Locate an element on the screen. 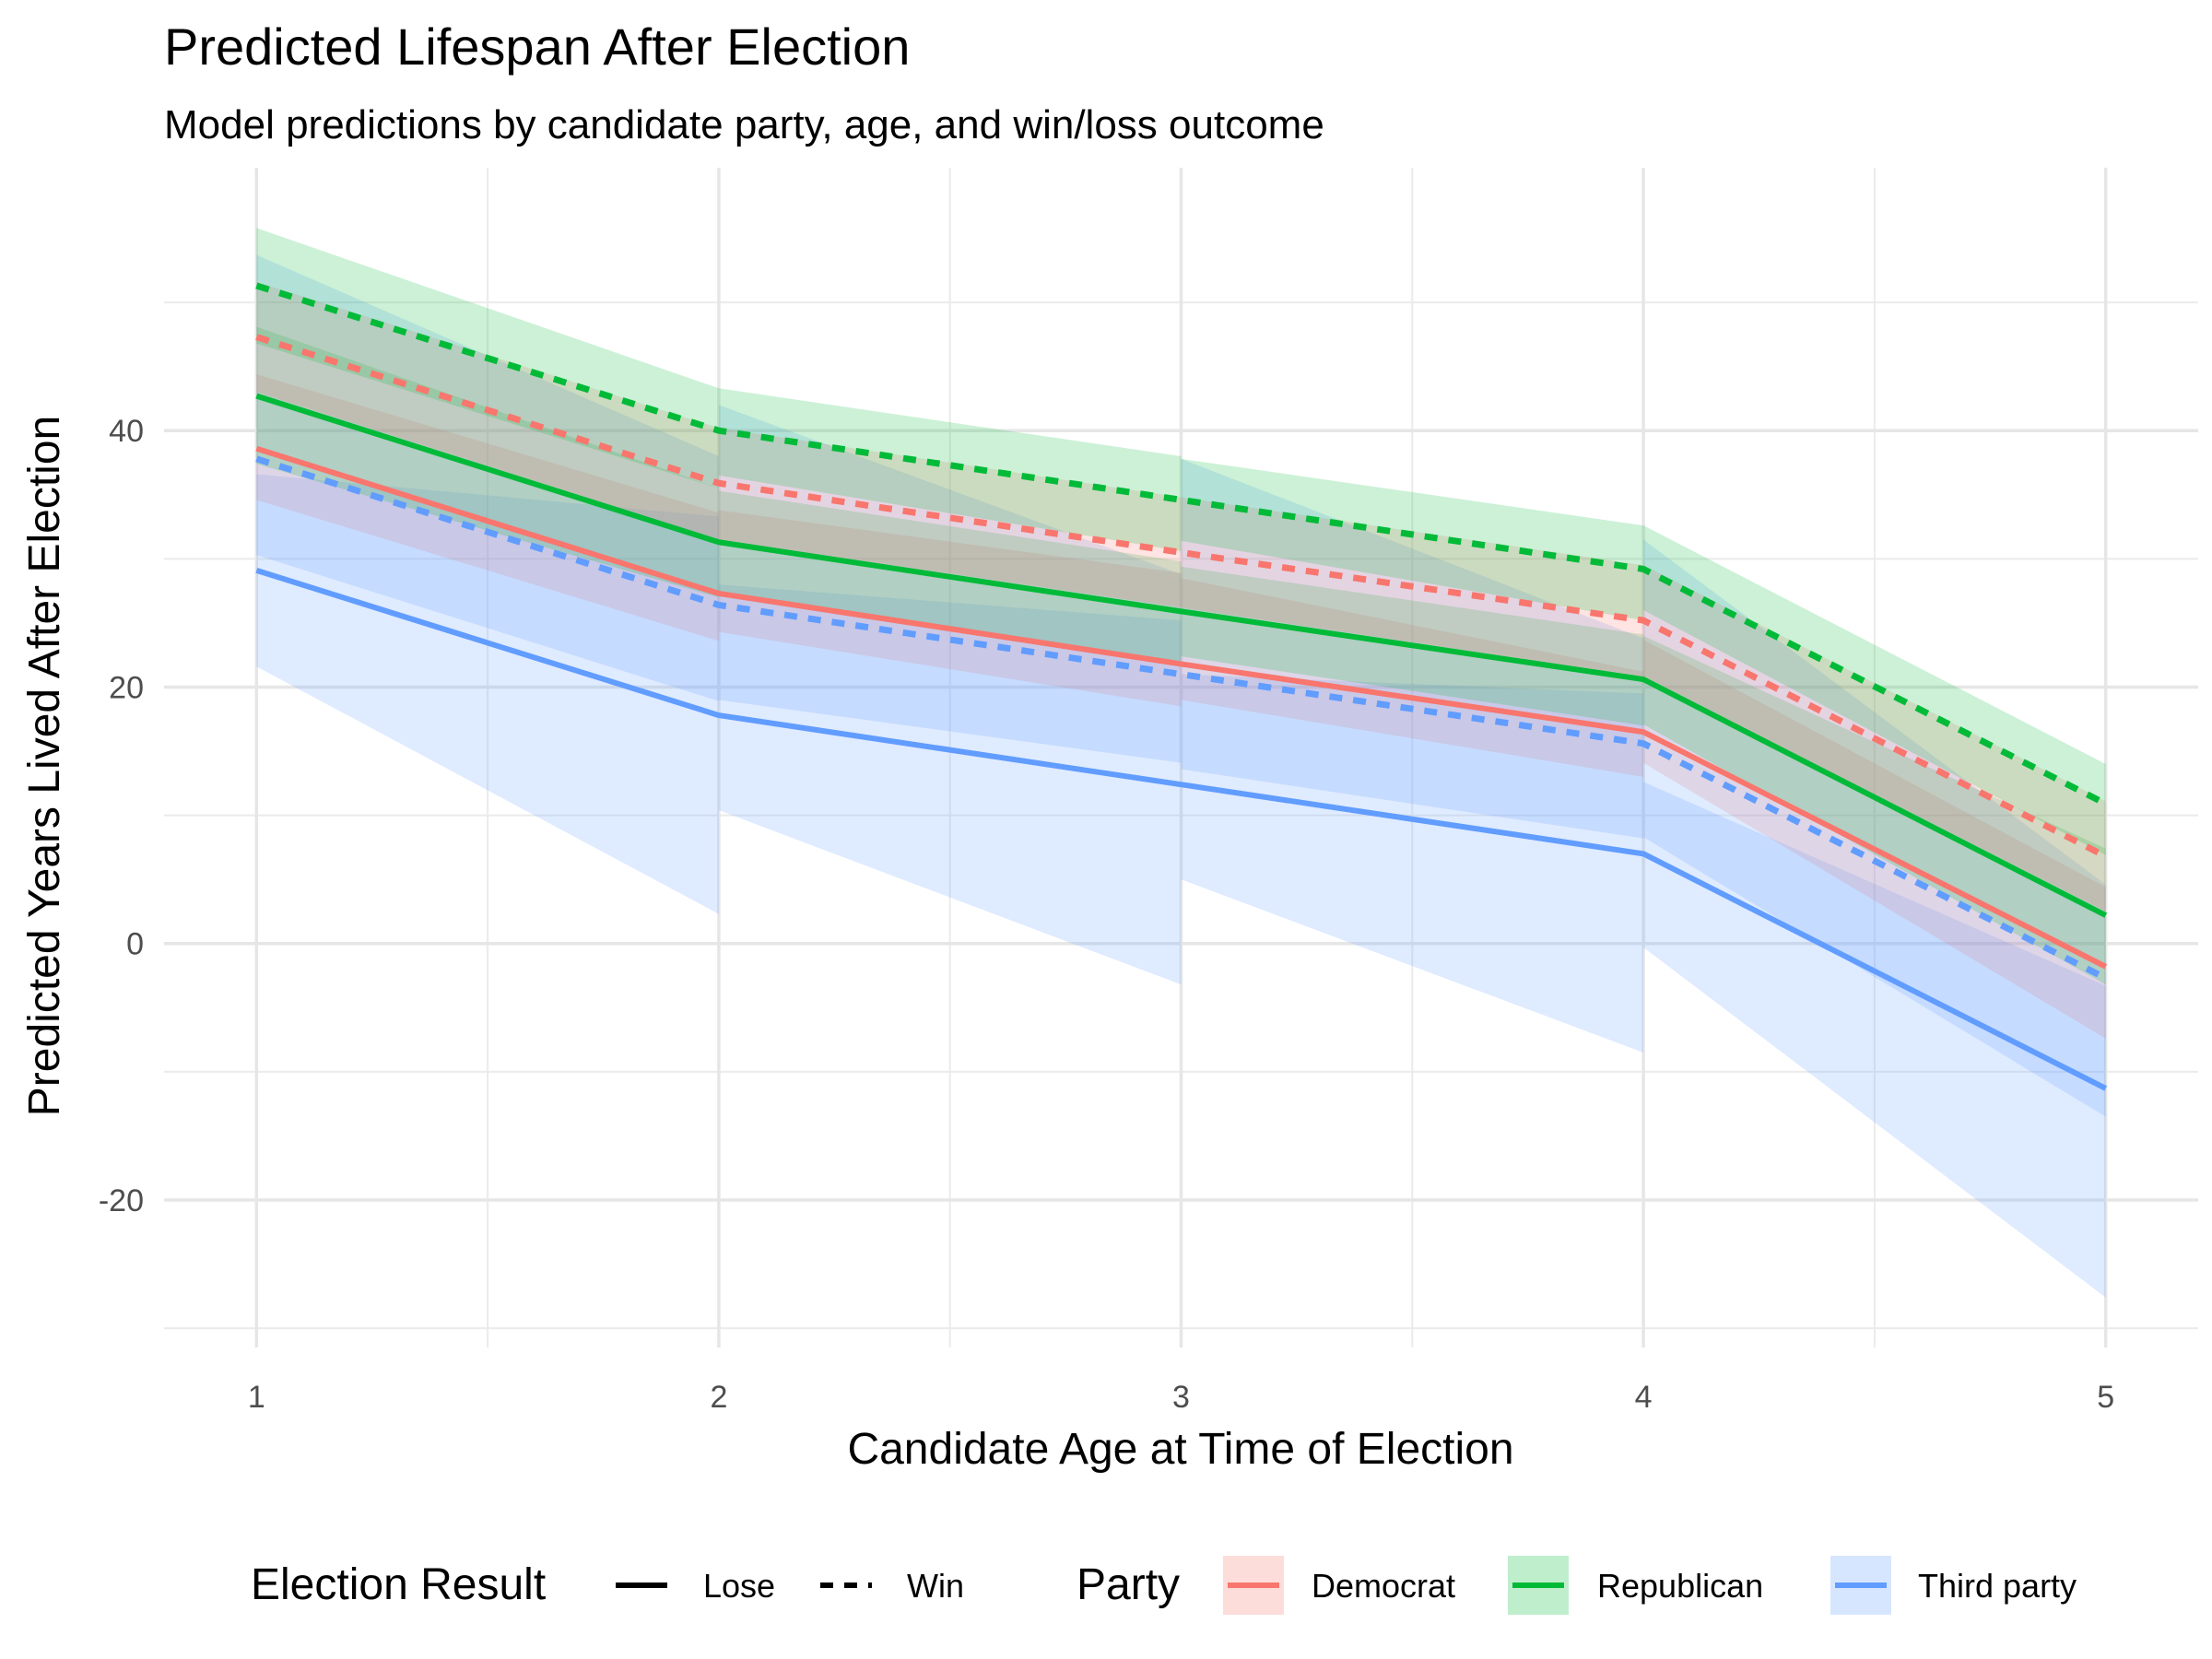  y-tick-label: 40 is located at coordinates (126, 431).